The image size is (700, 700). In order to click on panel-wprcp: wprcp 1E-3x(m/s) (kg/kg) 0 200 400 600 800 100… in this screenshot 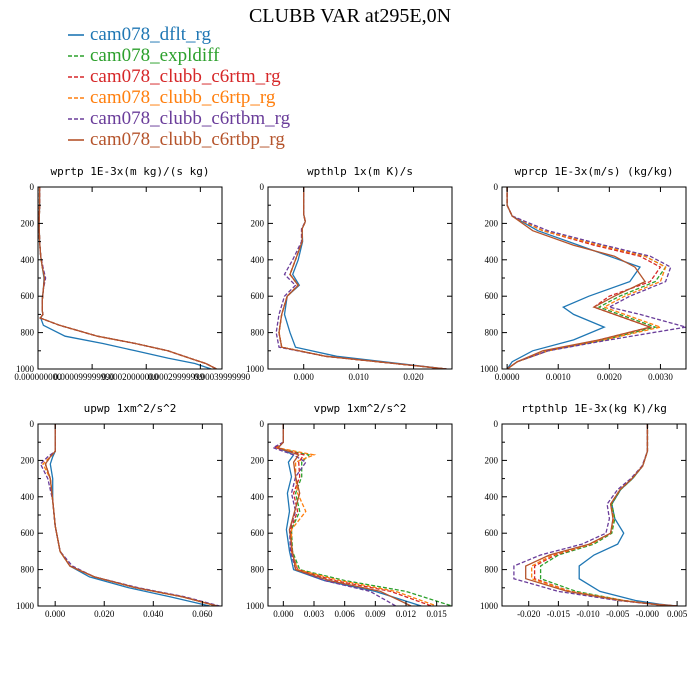, I will do `click(583, 273)`.